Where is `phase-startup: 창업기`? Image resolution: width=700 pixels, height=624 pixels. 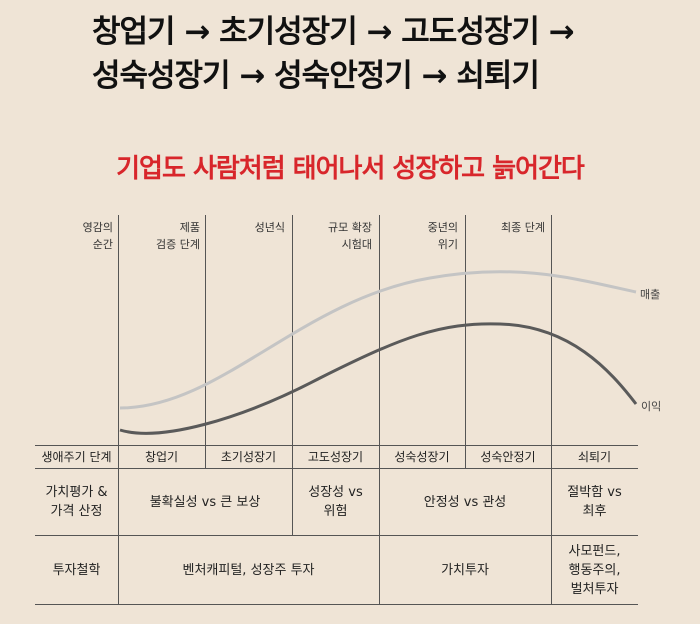 phase-startup: 창업기 is located at coordinates (161, 456).